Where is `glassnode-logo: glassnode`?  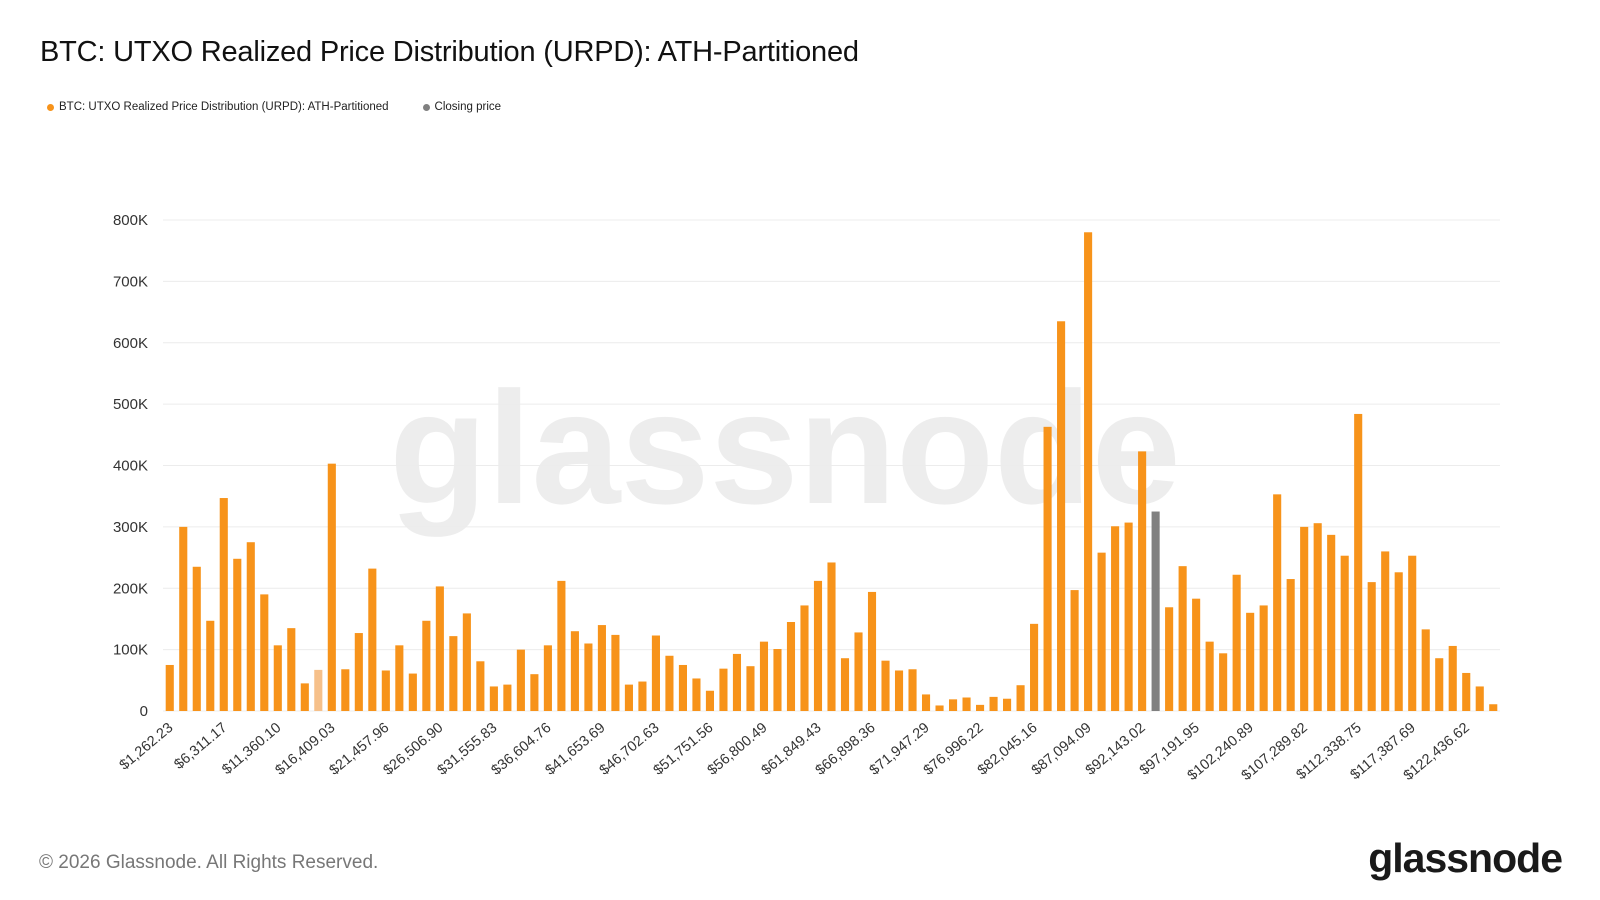
glassnode-logo: glassnode is located at coordinates (1465, 858).